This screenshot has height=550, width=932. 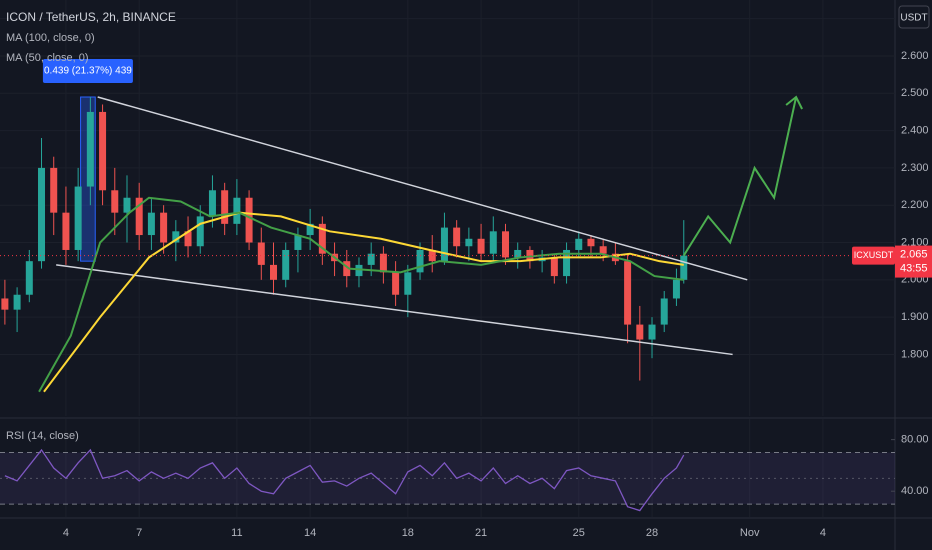 I want to click on symbol-tag, so click(x=873, y=255).